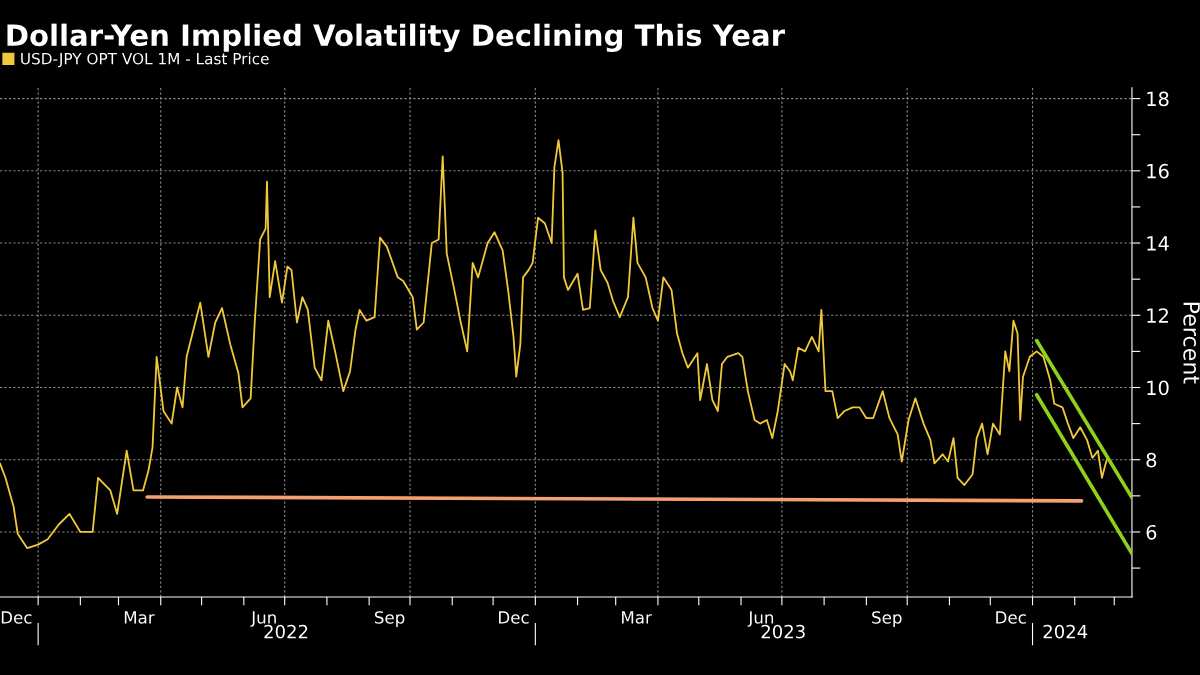 The image size is (1200, 675). Describe the element at coordinates (1191, 343) in the screenshot. I see `y-axis-title: Percent` at that location.